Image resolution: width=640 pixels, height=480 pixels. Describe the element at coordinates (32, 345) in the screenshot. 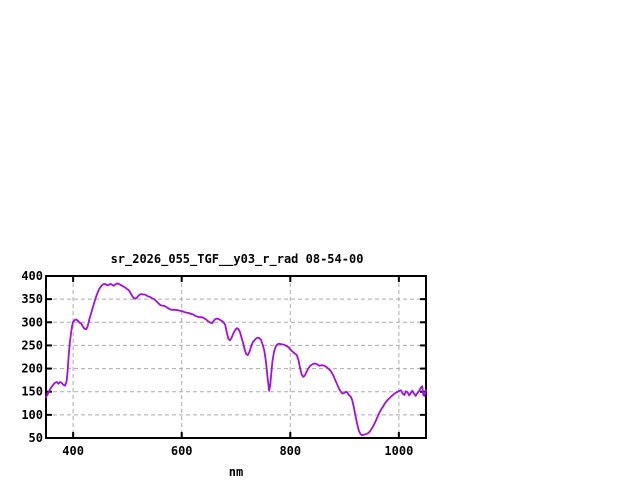

I see `y-tick-label: 250` at that location.